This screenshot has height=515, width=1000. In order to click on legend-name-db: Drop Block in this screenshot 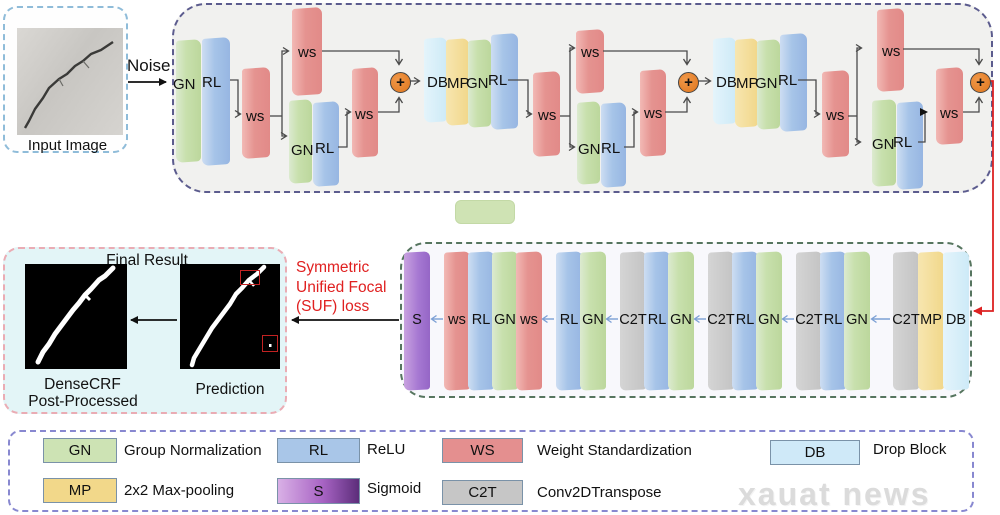, I will do `click(910, 449)`.